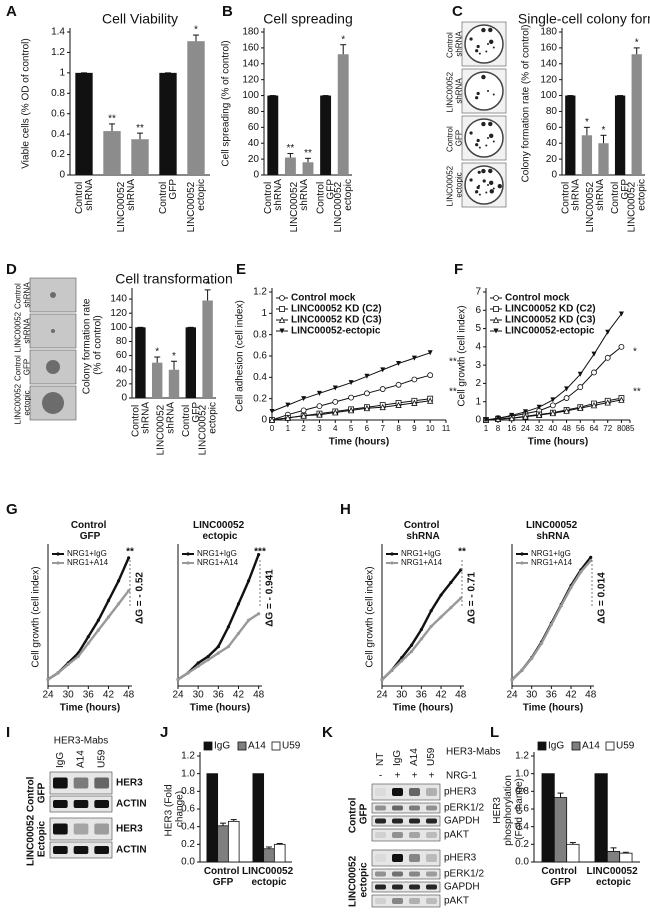  What do you see at coordinates (168, 808) in the screenshot?
I see `text-line: HER3 (Fold` at bounding box center [168, 808].